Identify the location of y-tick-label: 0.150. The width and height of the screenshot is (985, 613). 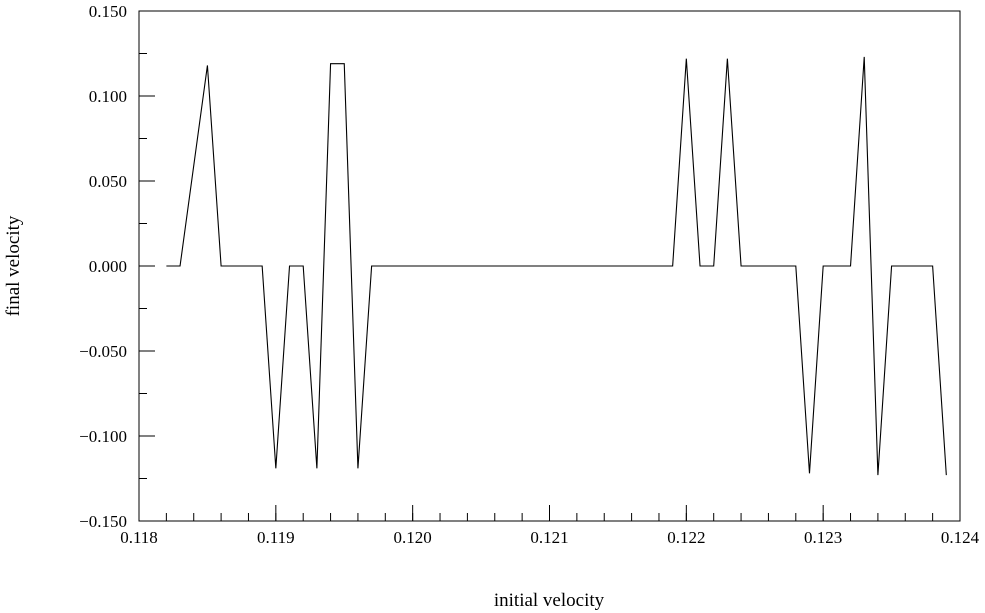
(108, 11).